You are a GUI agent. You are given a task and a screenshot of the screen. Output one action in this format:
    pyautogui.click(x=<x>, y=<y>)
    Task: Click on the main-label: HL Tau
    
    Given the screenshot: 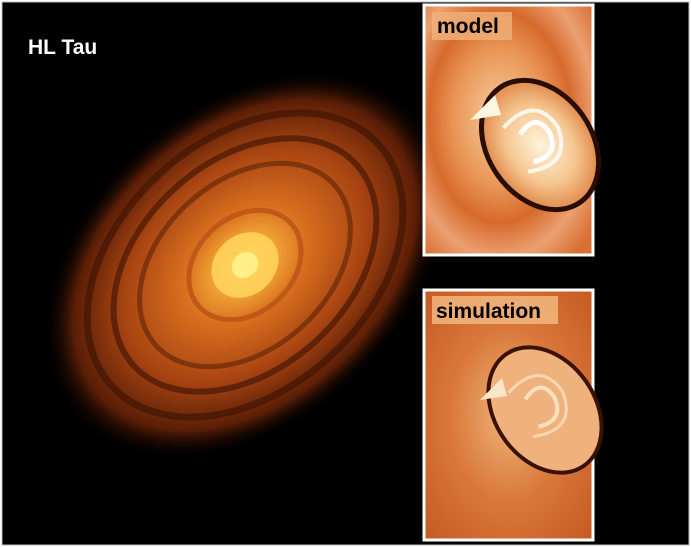 What is the action you would take?
    pyautogui.click(x=62, y=47)
    